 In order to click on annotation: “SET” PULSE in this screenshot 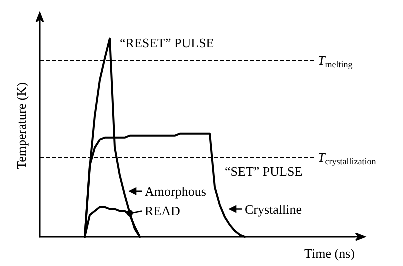, I will do `click(264, 172)`.